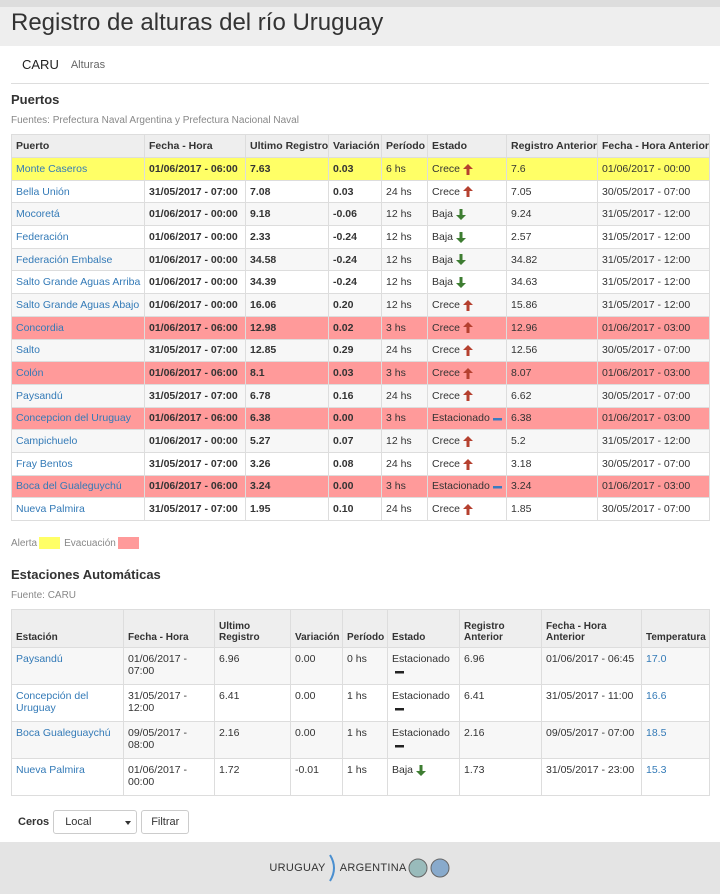 This screenshot has height=894, width=720. What do you see at coordinates (42, 236) in the screenshot?
I see `link: Federación` at bounding box center [42, 236].